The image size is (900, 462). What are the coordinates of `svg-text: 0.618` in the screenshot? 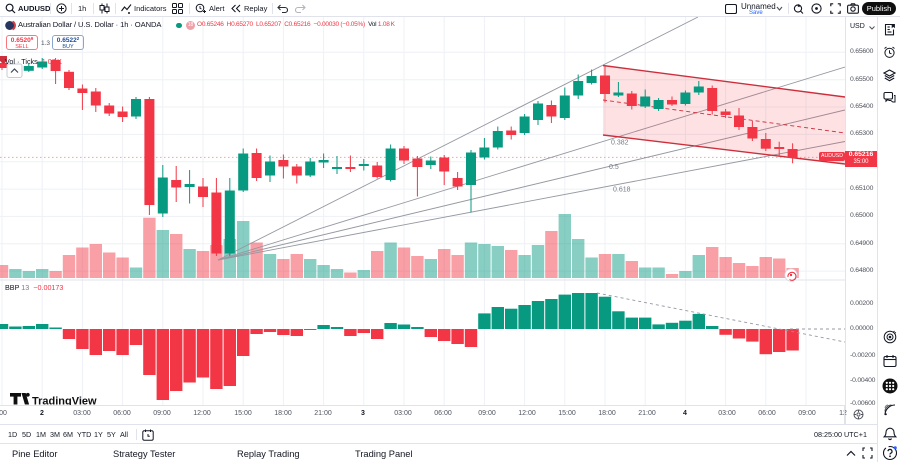 It's located at (622, 190).